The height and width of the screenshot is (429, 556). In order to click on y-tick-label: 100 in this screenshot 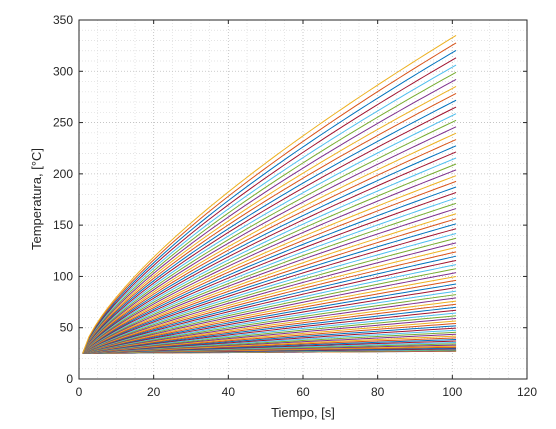, I will do `click(63, 276)`.